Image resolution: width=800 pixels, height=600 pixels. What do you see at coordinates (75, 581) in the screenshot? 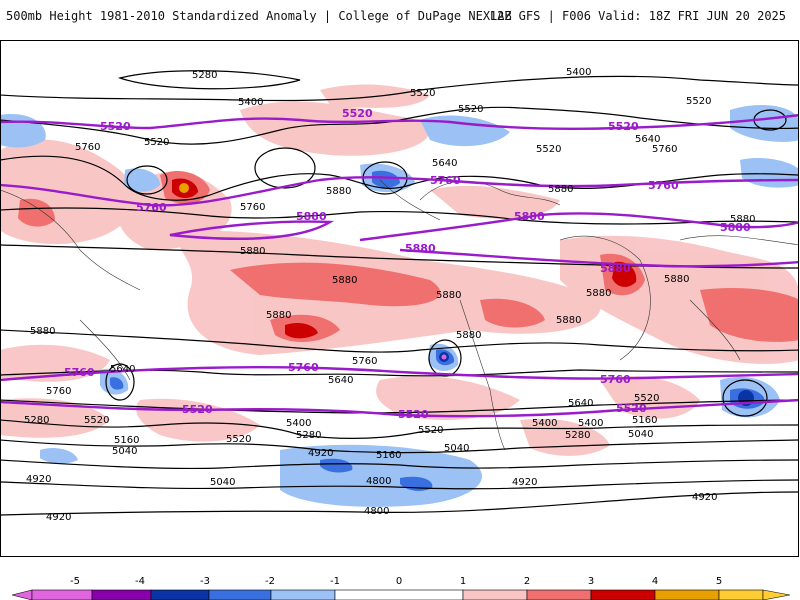
I see `colorbar-tick-label: -5` at bounding box center [75, 581].